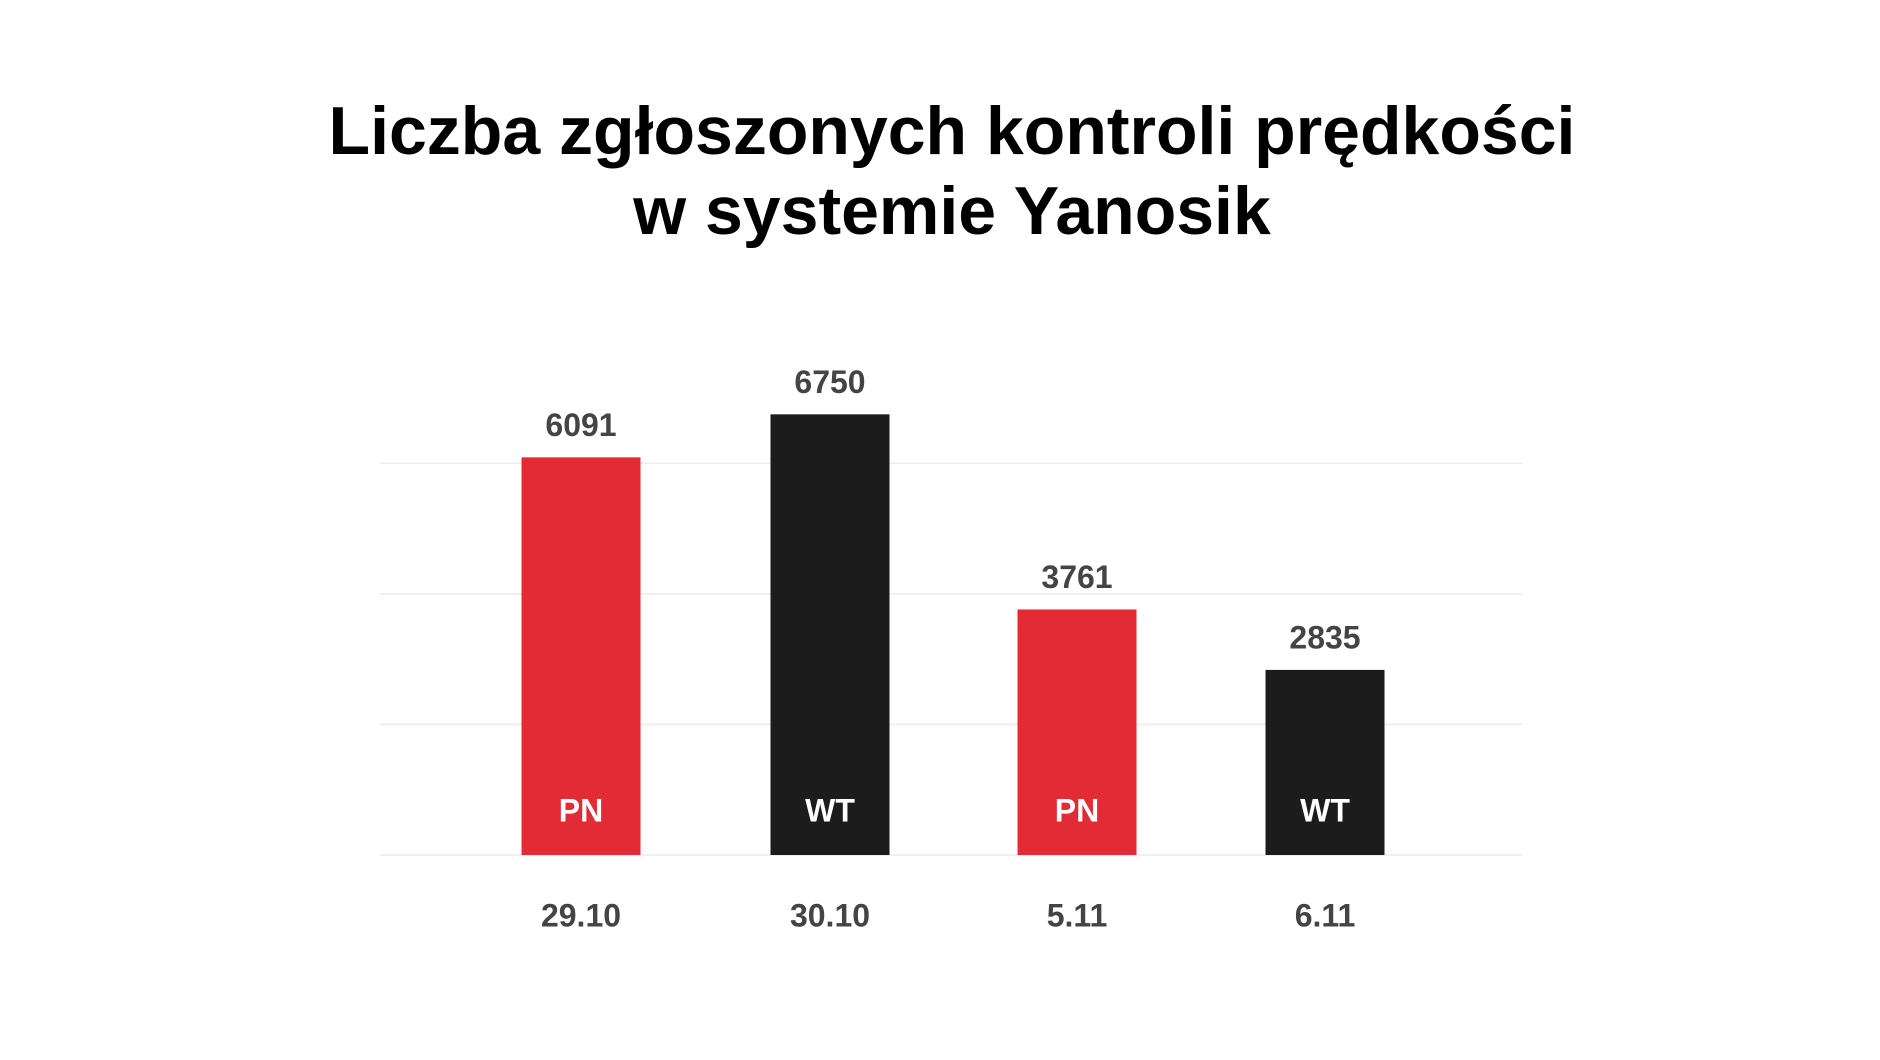 This screenshot has height=1060, width=1880. I want to click on value-label: 3761, so click(1076, 577).